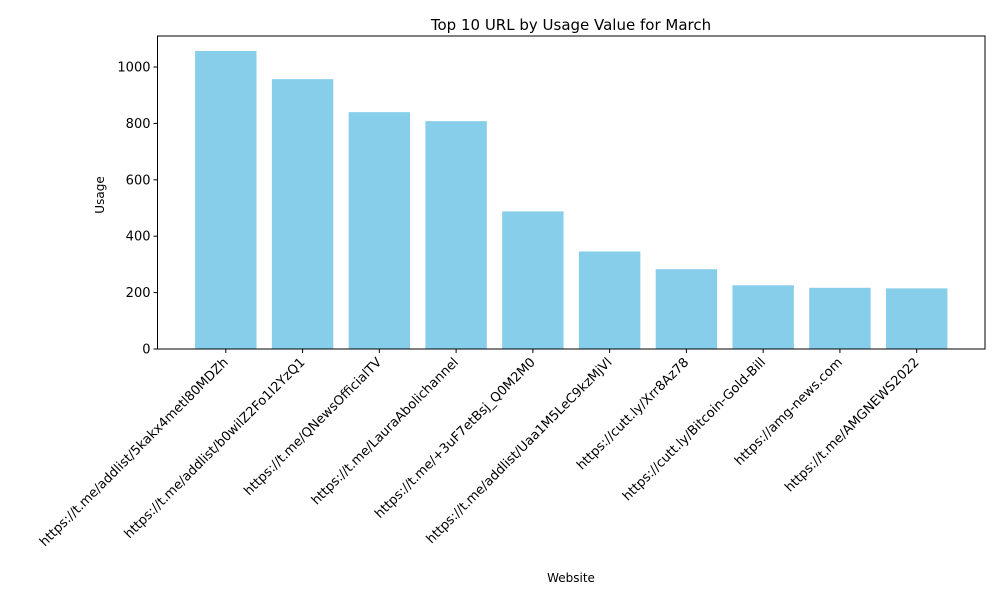 This screenshot has width=1000, height=604. Describe the element at coordinates (138, 293) in the screenshot. I see `y-tick-label: 200` at that location.